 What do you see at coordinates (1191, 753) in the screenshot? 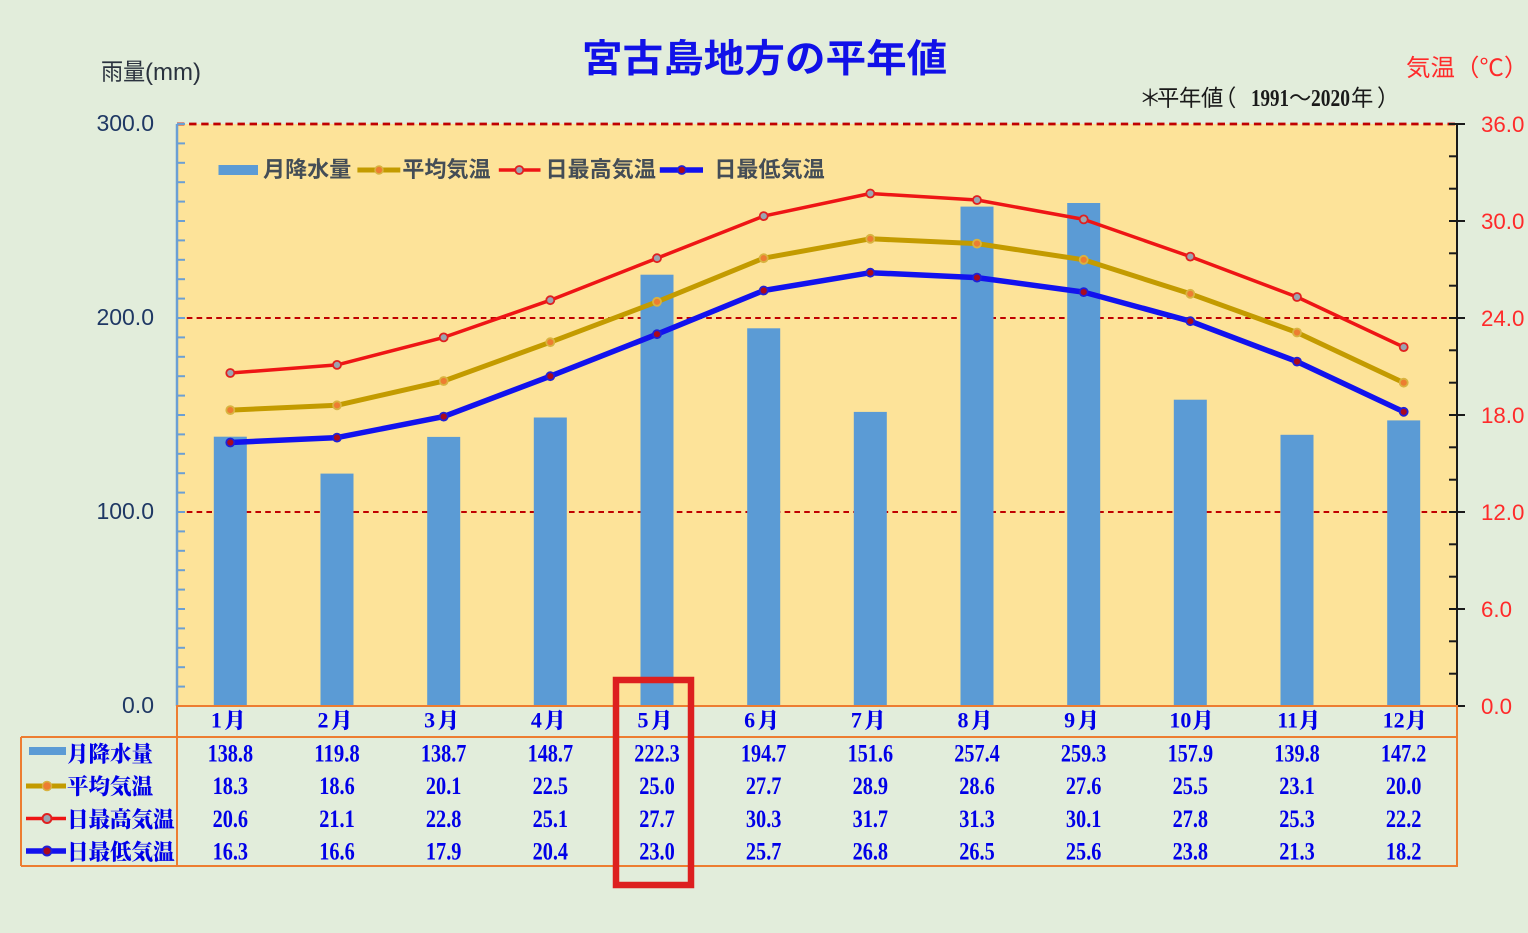
I see `svg-text: 157.9` at bounding box center [1191, 753].